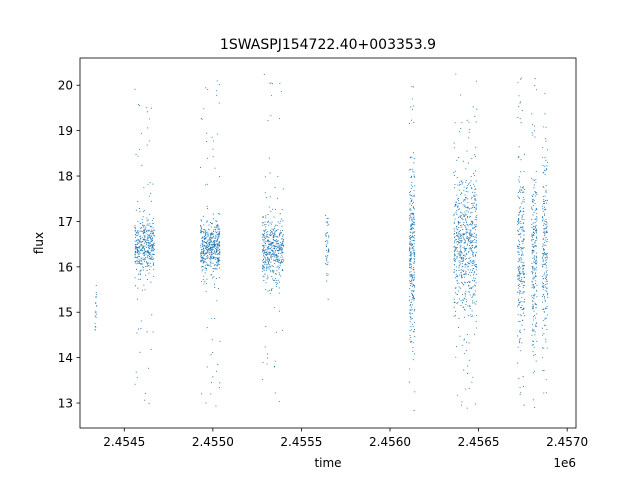 The height and width of the screenshot is (484, 640). Describe the element at coordinates (301, 438) in the screenshot. I see `x-tick: 2.4555` at that location.